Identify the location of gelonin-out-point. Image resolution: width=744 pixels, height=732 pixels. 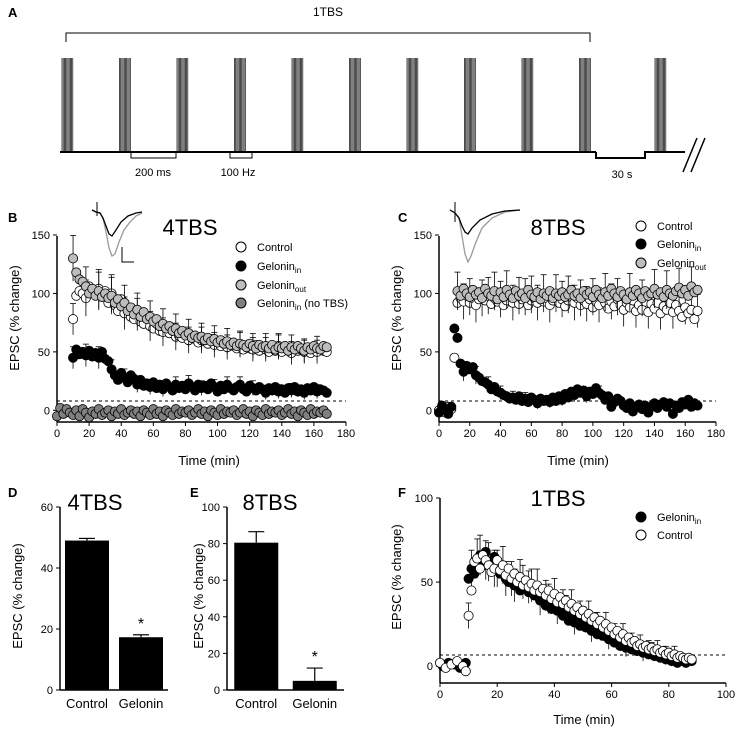
(697, 289).